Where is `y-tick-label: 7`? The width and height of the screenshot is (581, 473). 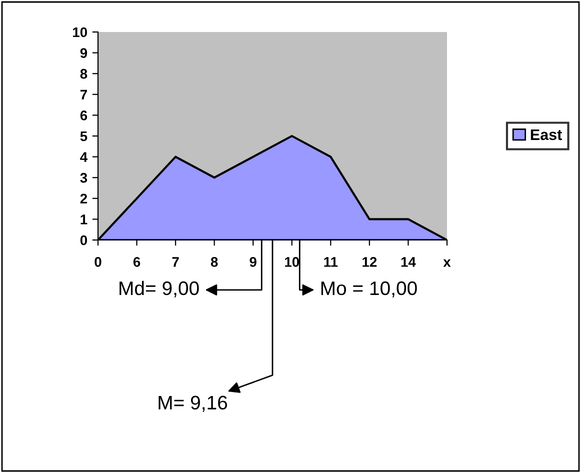 y-tick-label: 7 is located at coordinates (83, 95).